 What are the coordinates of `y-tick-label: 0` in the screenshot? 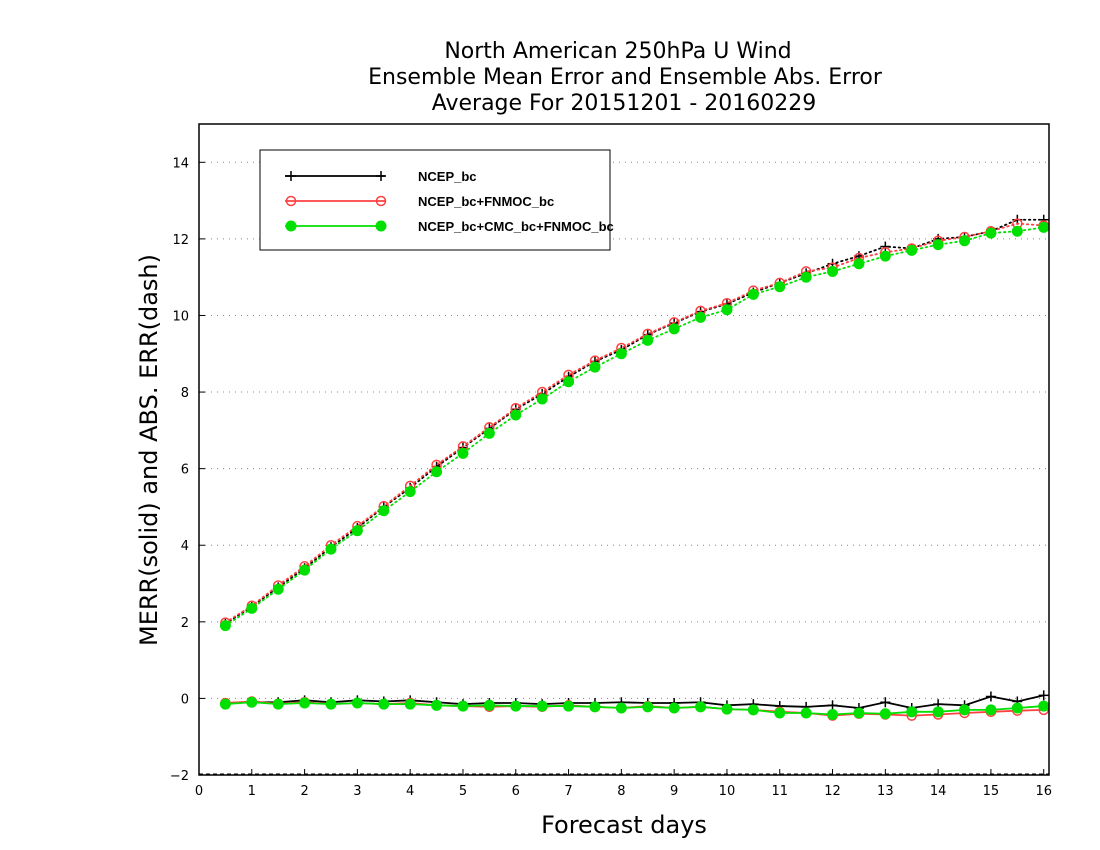 It's located at (185, 699).